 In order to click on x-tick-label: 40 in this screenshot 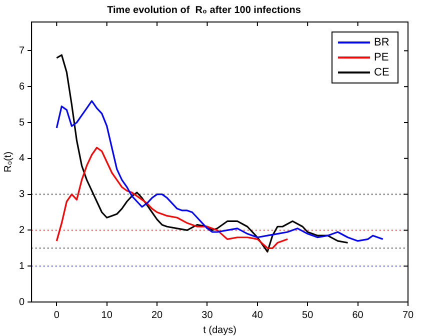, I will do `click(258, 315)`.